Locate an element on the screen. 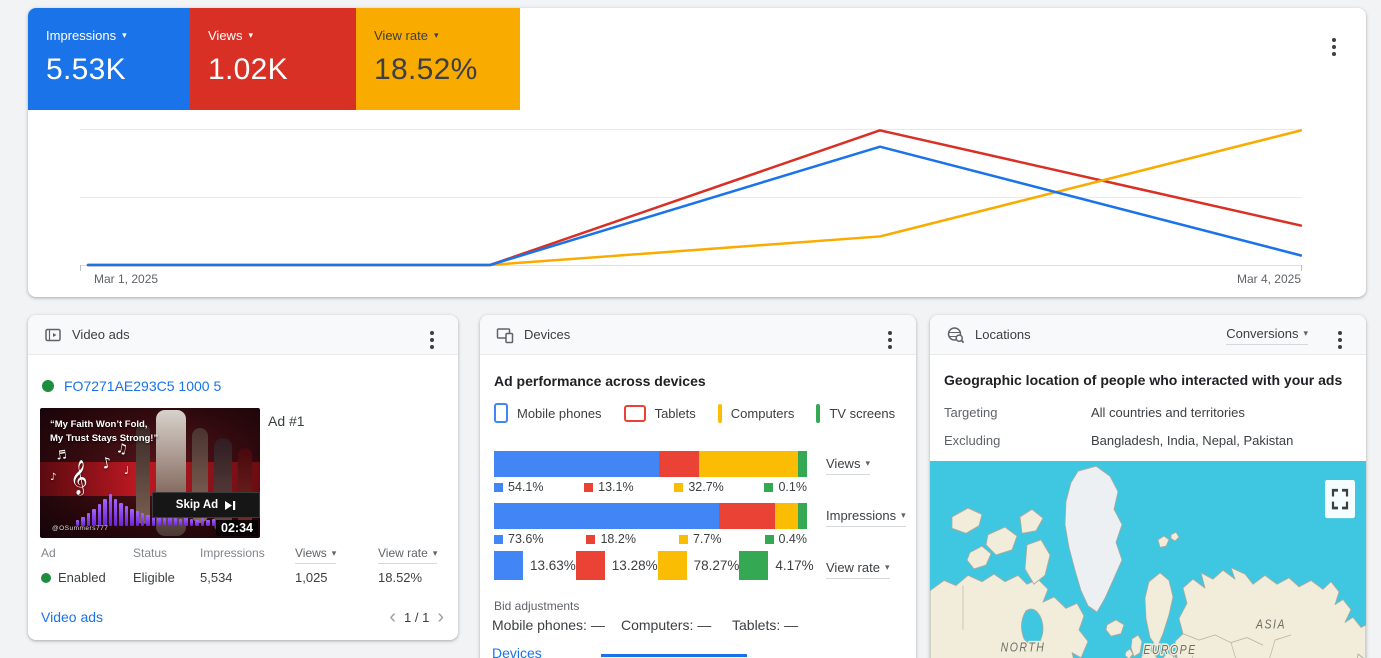  impressions-metric-dropdown: Impressions ▾ is located at coordinates (866, 517).